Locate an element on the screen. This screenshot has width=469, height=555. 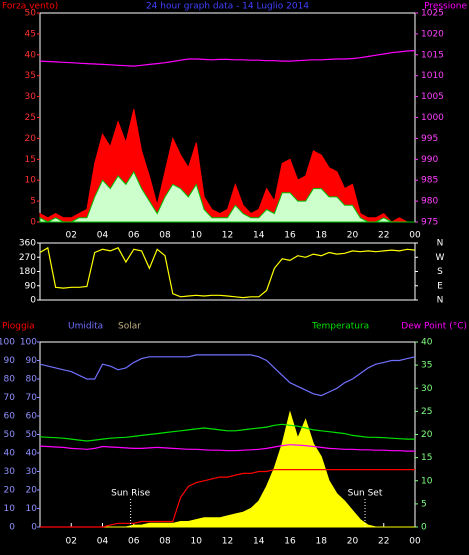
annotation: Sun Set is located at coordinates (365, 494).